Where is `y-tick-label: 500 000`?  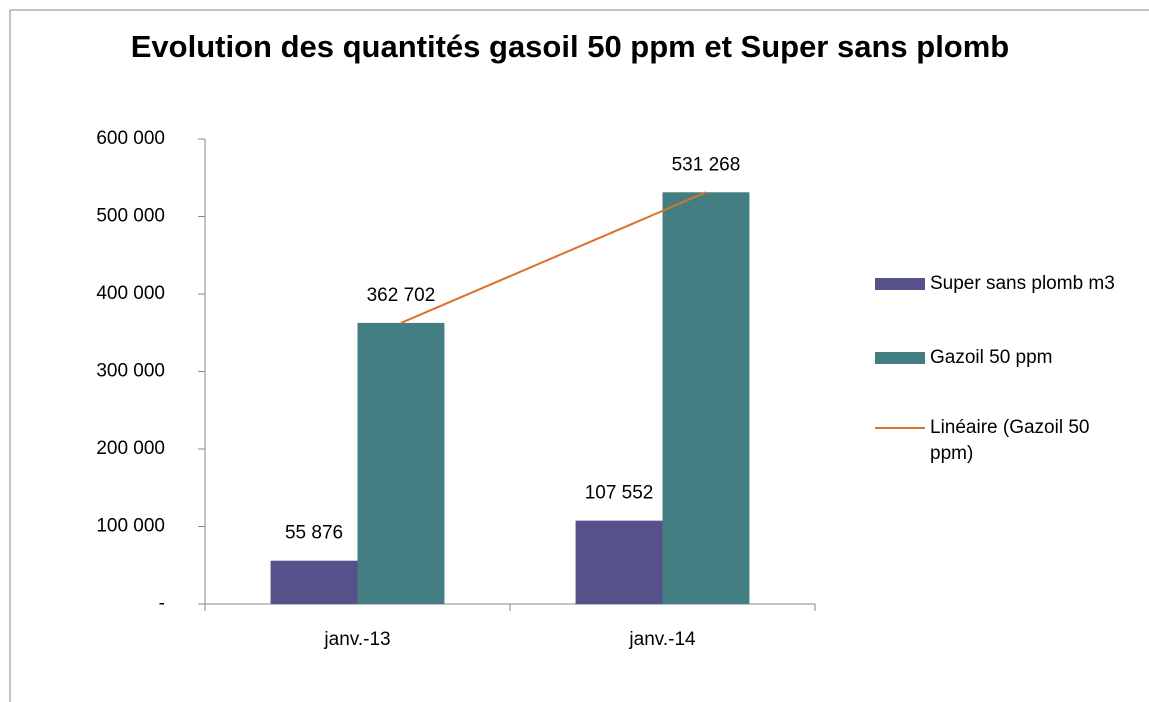
y-tick-label: 500 000 is located at coordinates (130, 216).